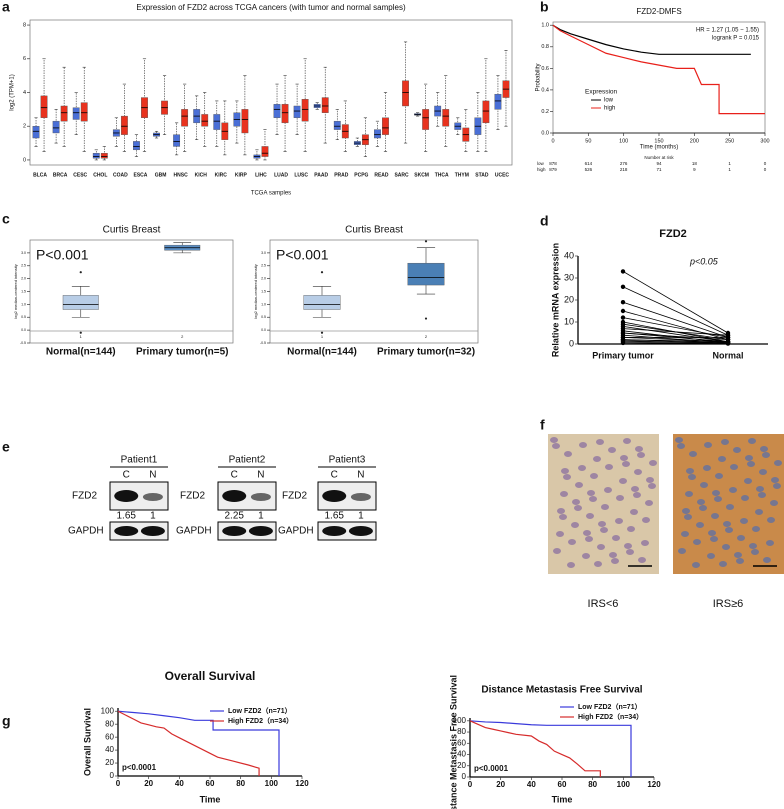 Image resolution: width=784 pixels, height=809 pixels. I want to click on panel-label: b, so click(544, 7).